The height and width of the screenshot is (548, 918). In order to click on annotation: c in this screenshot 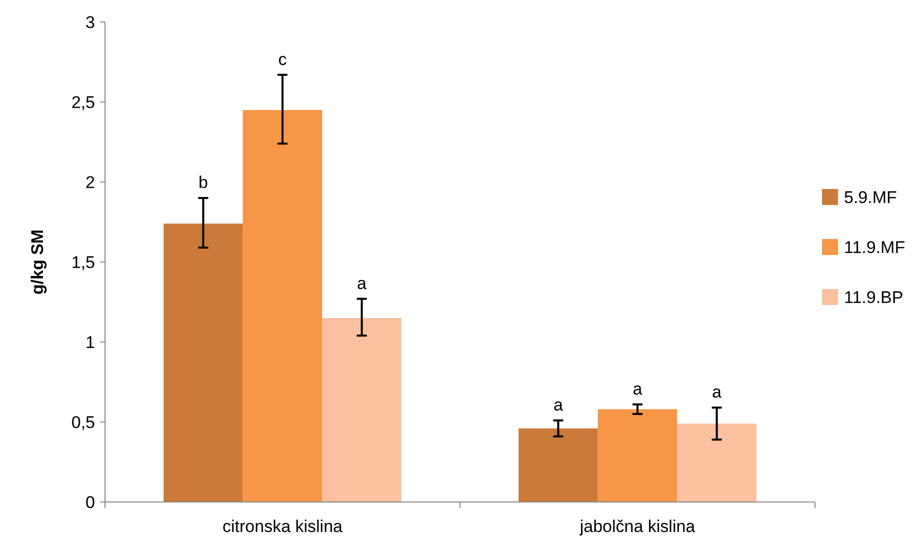, I will do `click(283, 59)`.